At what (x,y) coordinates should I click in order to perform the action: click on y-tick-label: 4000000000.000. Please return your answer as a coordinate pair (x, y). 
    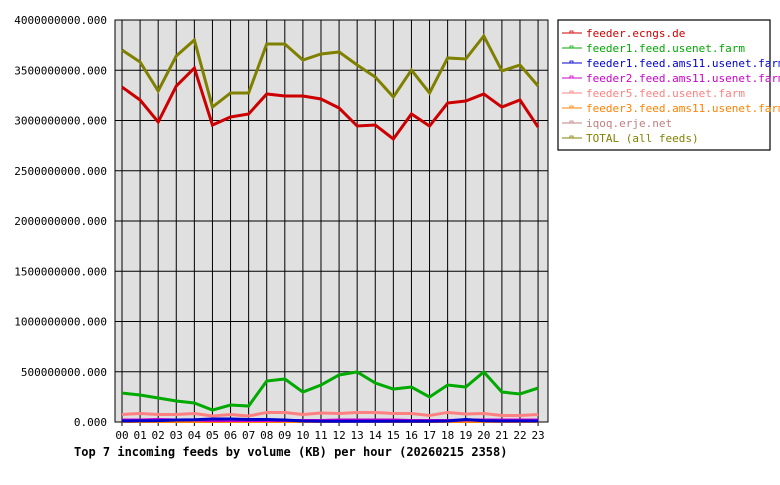
    Looking at the image, I should click on (60, 20).